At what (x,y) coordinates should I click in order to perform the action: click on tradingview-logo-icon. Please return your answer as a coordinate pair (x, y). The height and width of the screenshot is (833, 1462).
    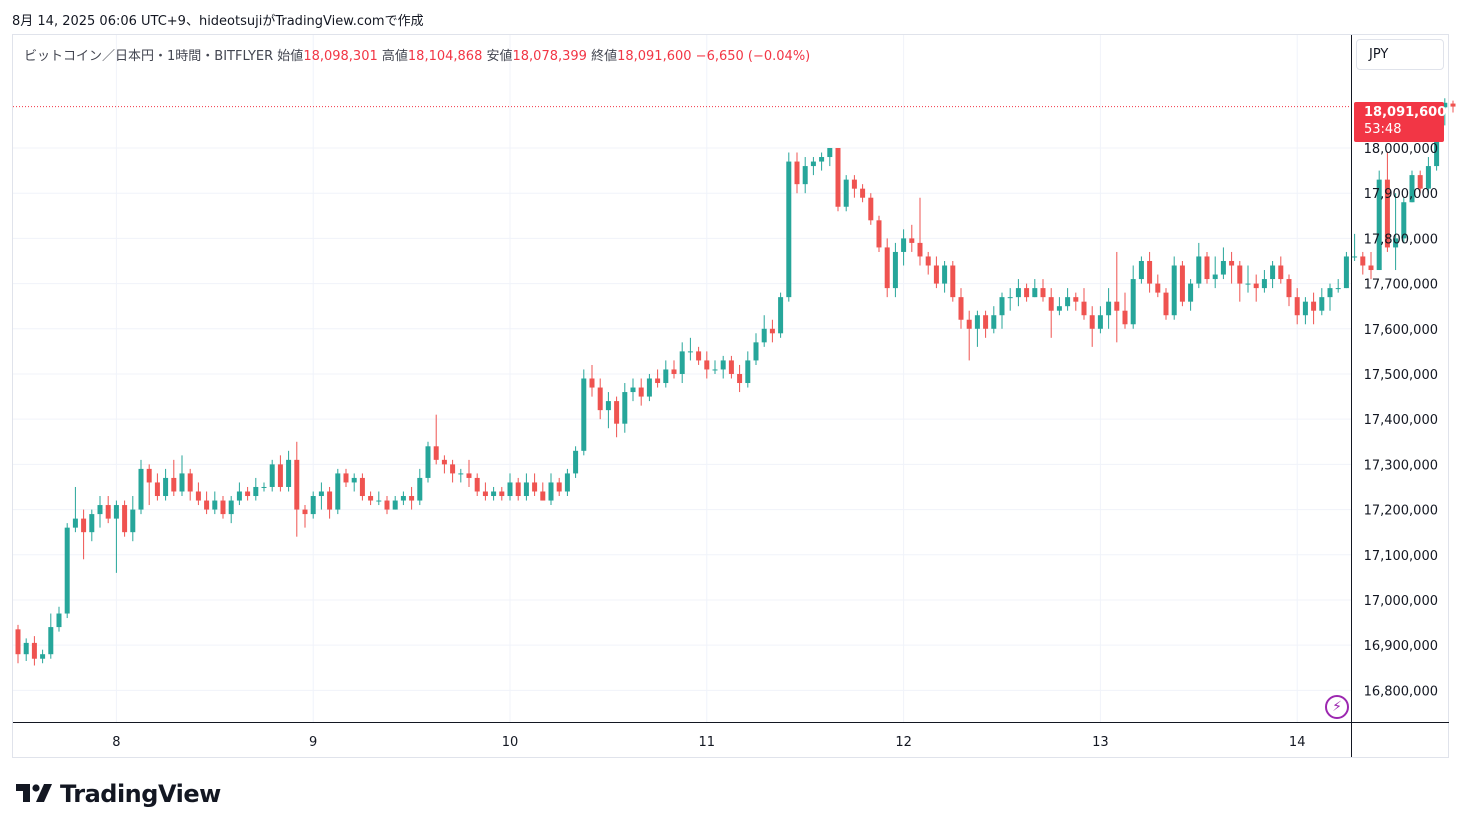
    Looking at the image, I should click on (34, 793).